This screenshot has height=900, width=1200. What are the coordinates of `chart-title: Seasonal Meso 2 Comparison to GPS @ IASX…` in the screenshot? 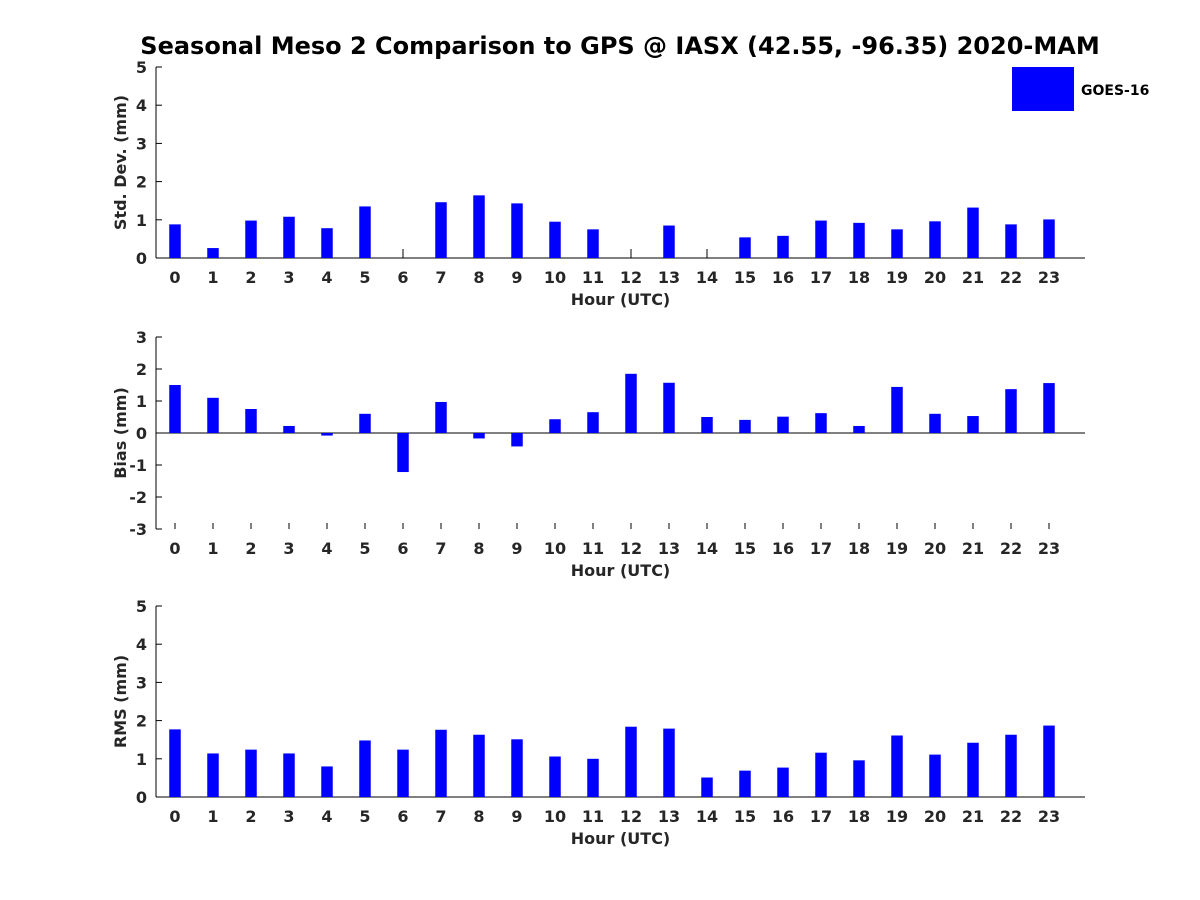 It's located at (619, 46).